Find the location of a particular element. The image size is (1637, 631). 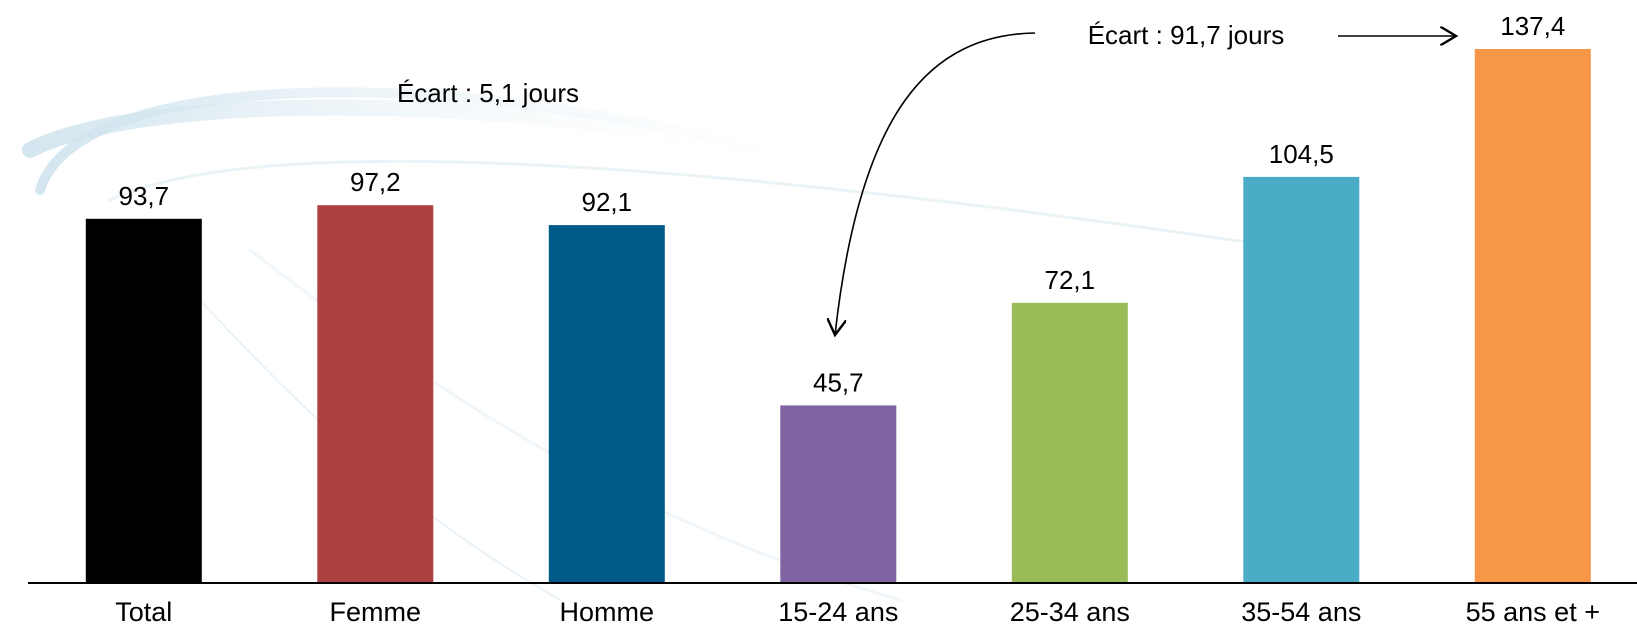

annotation-age-gap: Écart : 91,7 jours is located at coordinates (1186, 35).